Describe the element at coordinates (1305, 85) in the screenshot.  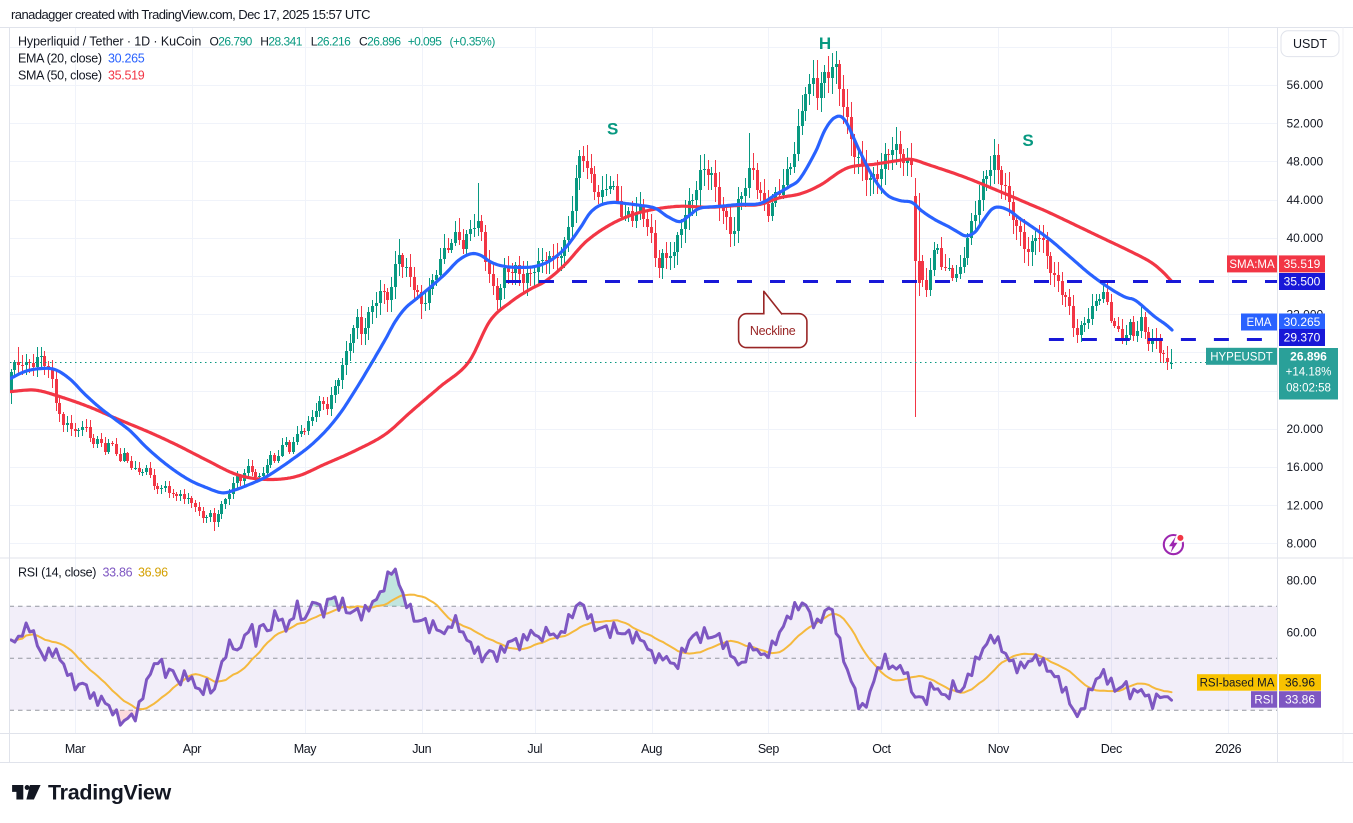
I see `svg-text: 56.000` at that location.